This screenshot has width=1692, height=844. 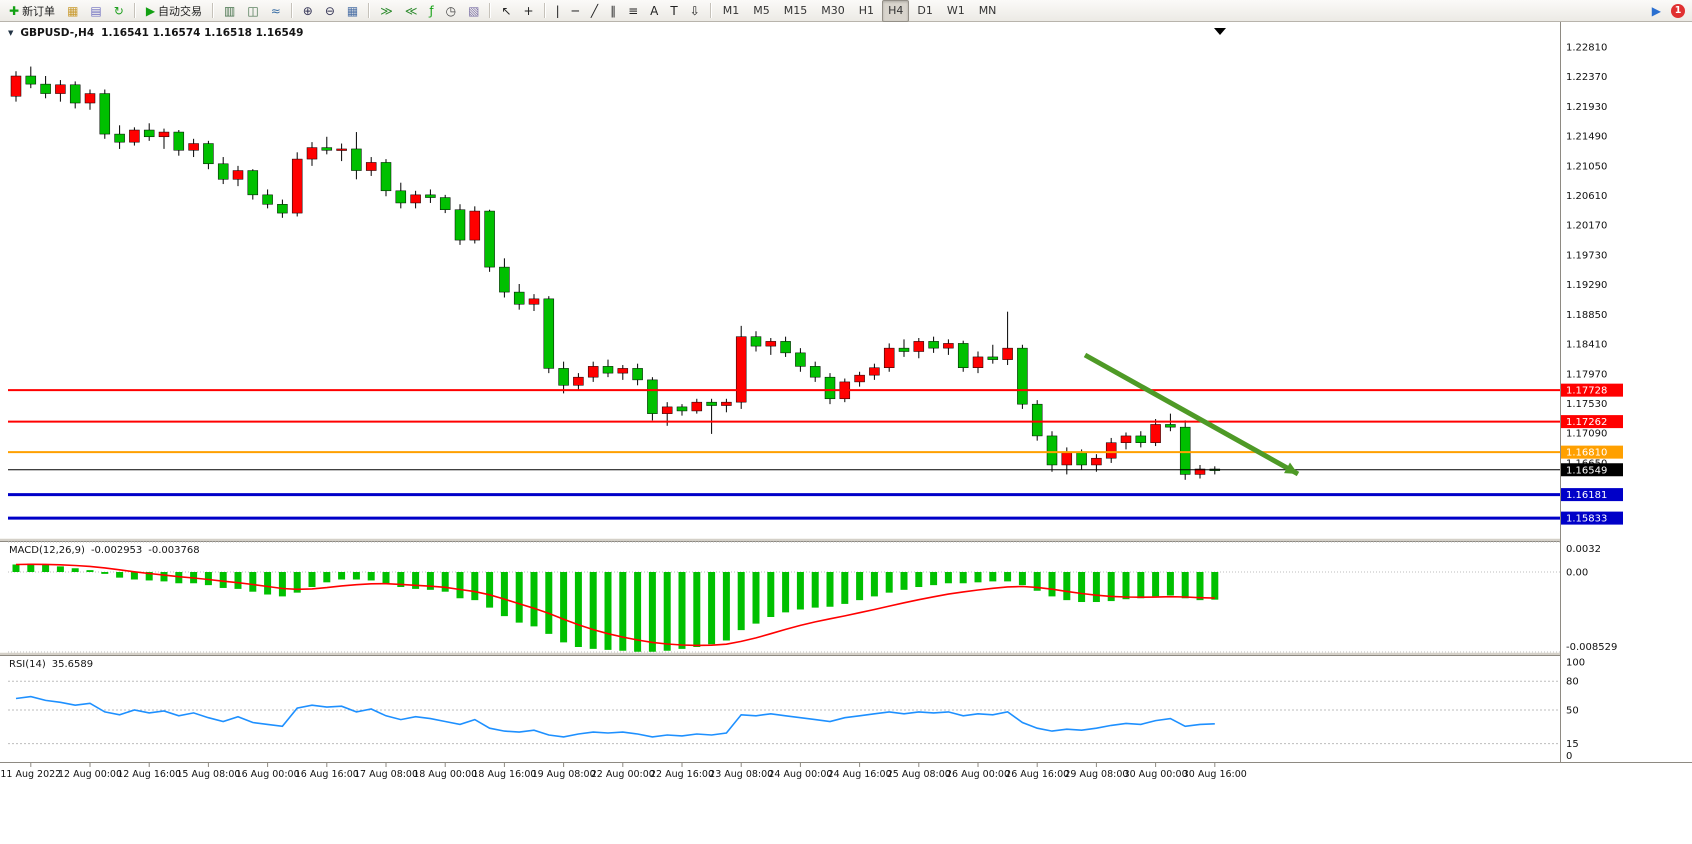 I want to click on tf-m1: M1, so click(x=731, y=11).